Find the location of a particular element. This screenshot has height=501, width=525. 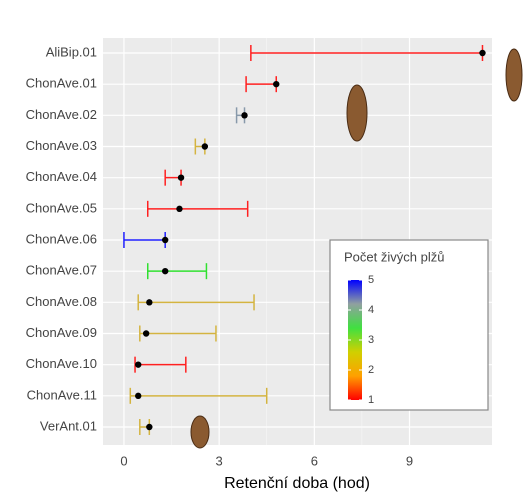

y-tick-label: ChonAve.06 is located at coordinates (61, 238).